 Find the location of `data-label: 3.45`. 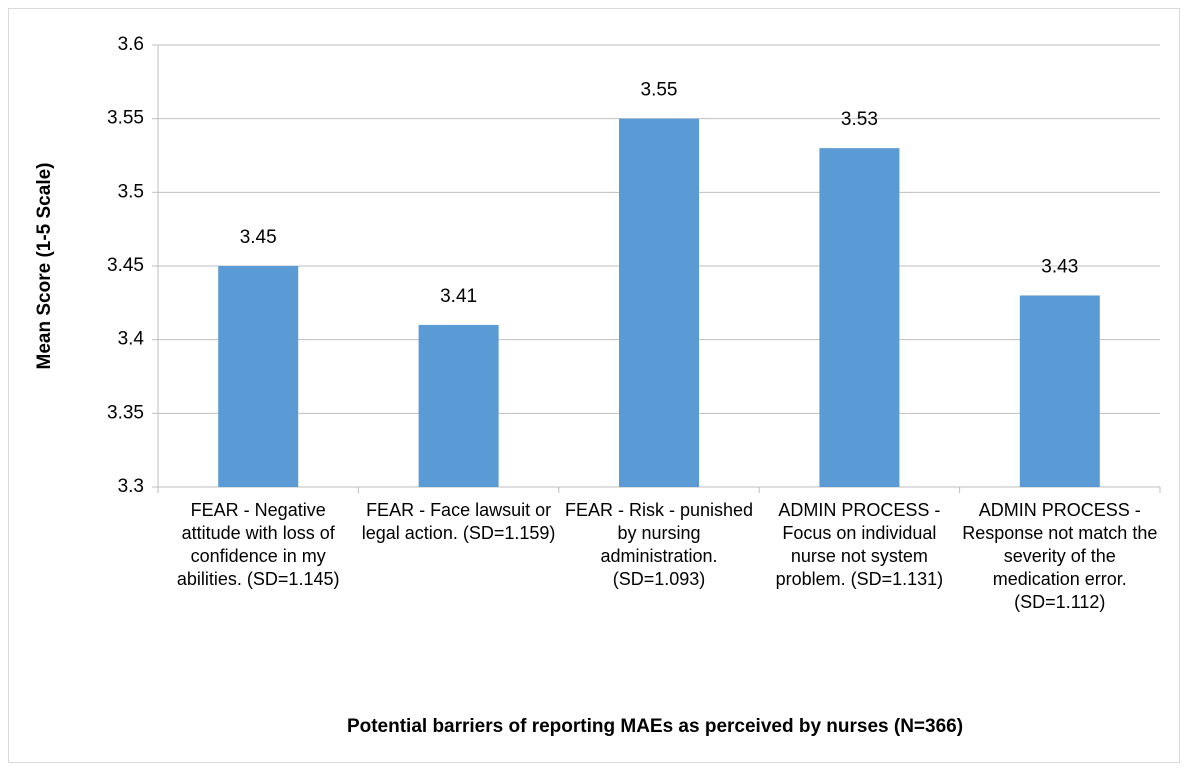

data-label: 3.45 is located at coordinates (258, 237).